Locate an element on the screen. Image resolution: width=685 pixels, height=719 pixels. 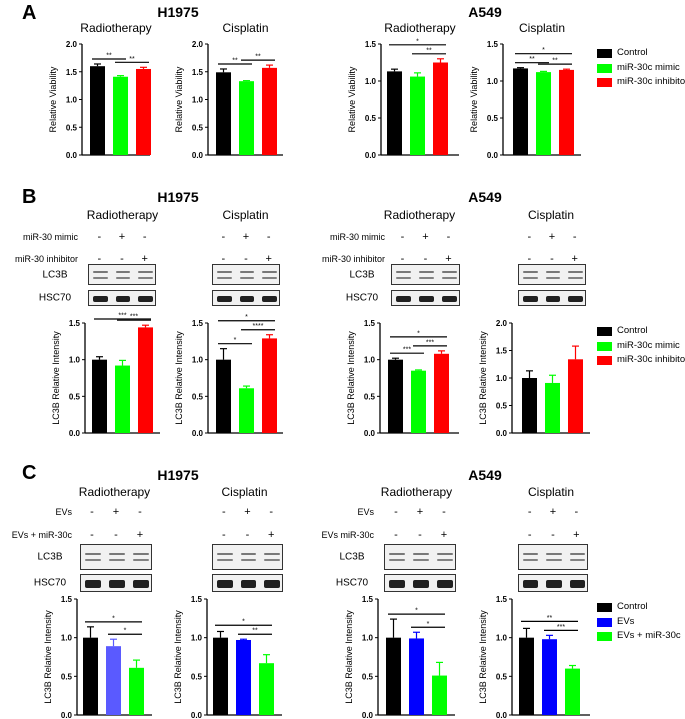
condition-label: EVs is located at coordinates (63, 512).